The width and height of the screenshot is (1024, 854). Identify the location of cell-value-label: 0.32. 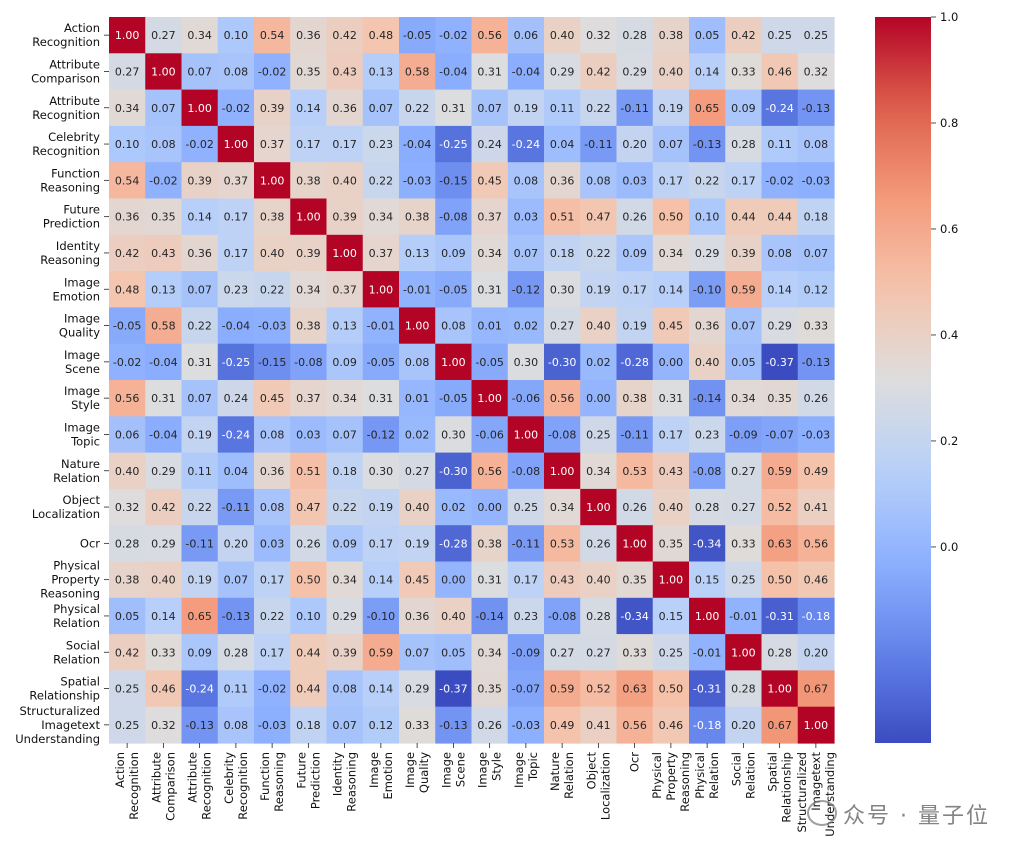
(163, 725).